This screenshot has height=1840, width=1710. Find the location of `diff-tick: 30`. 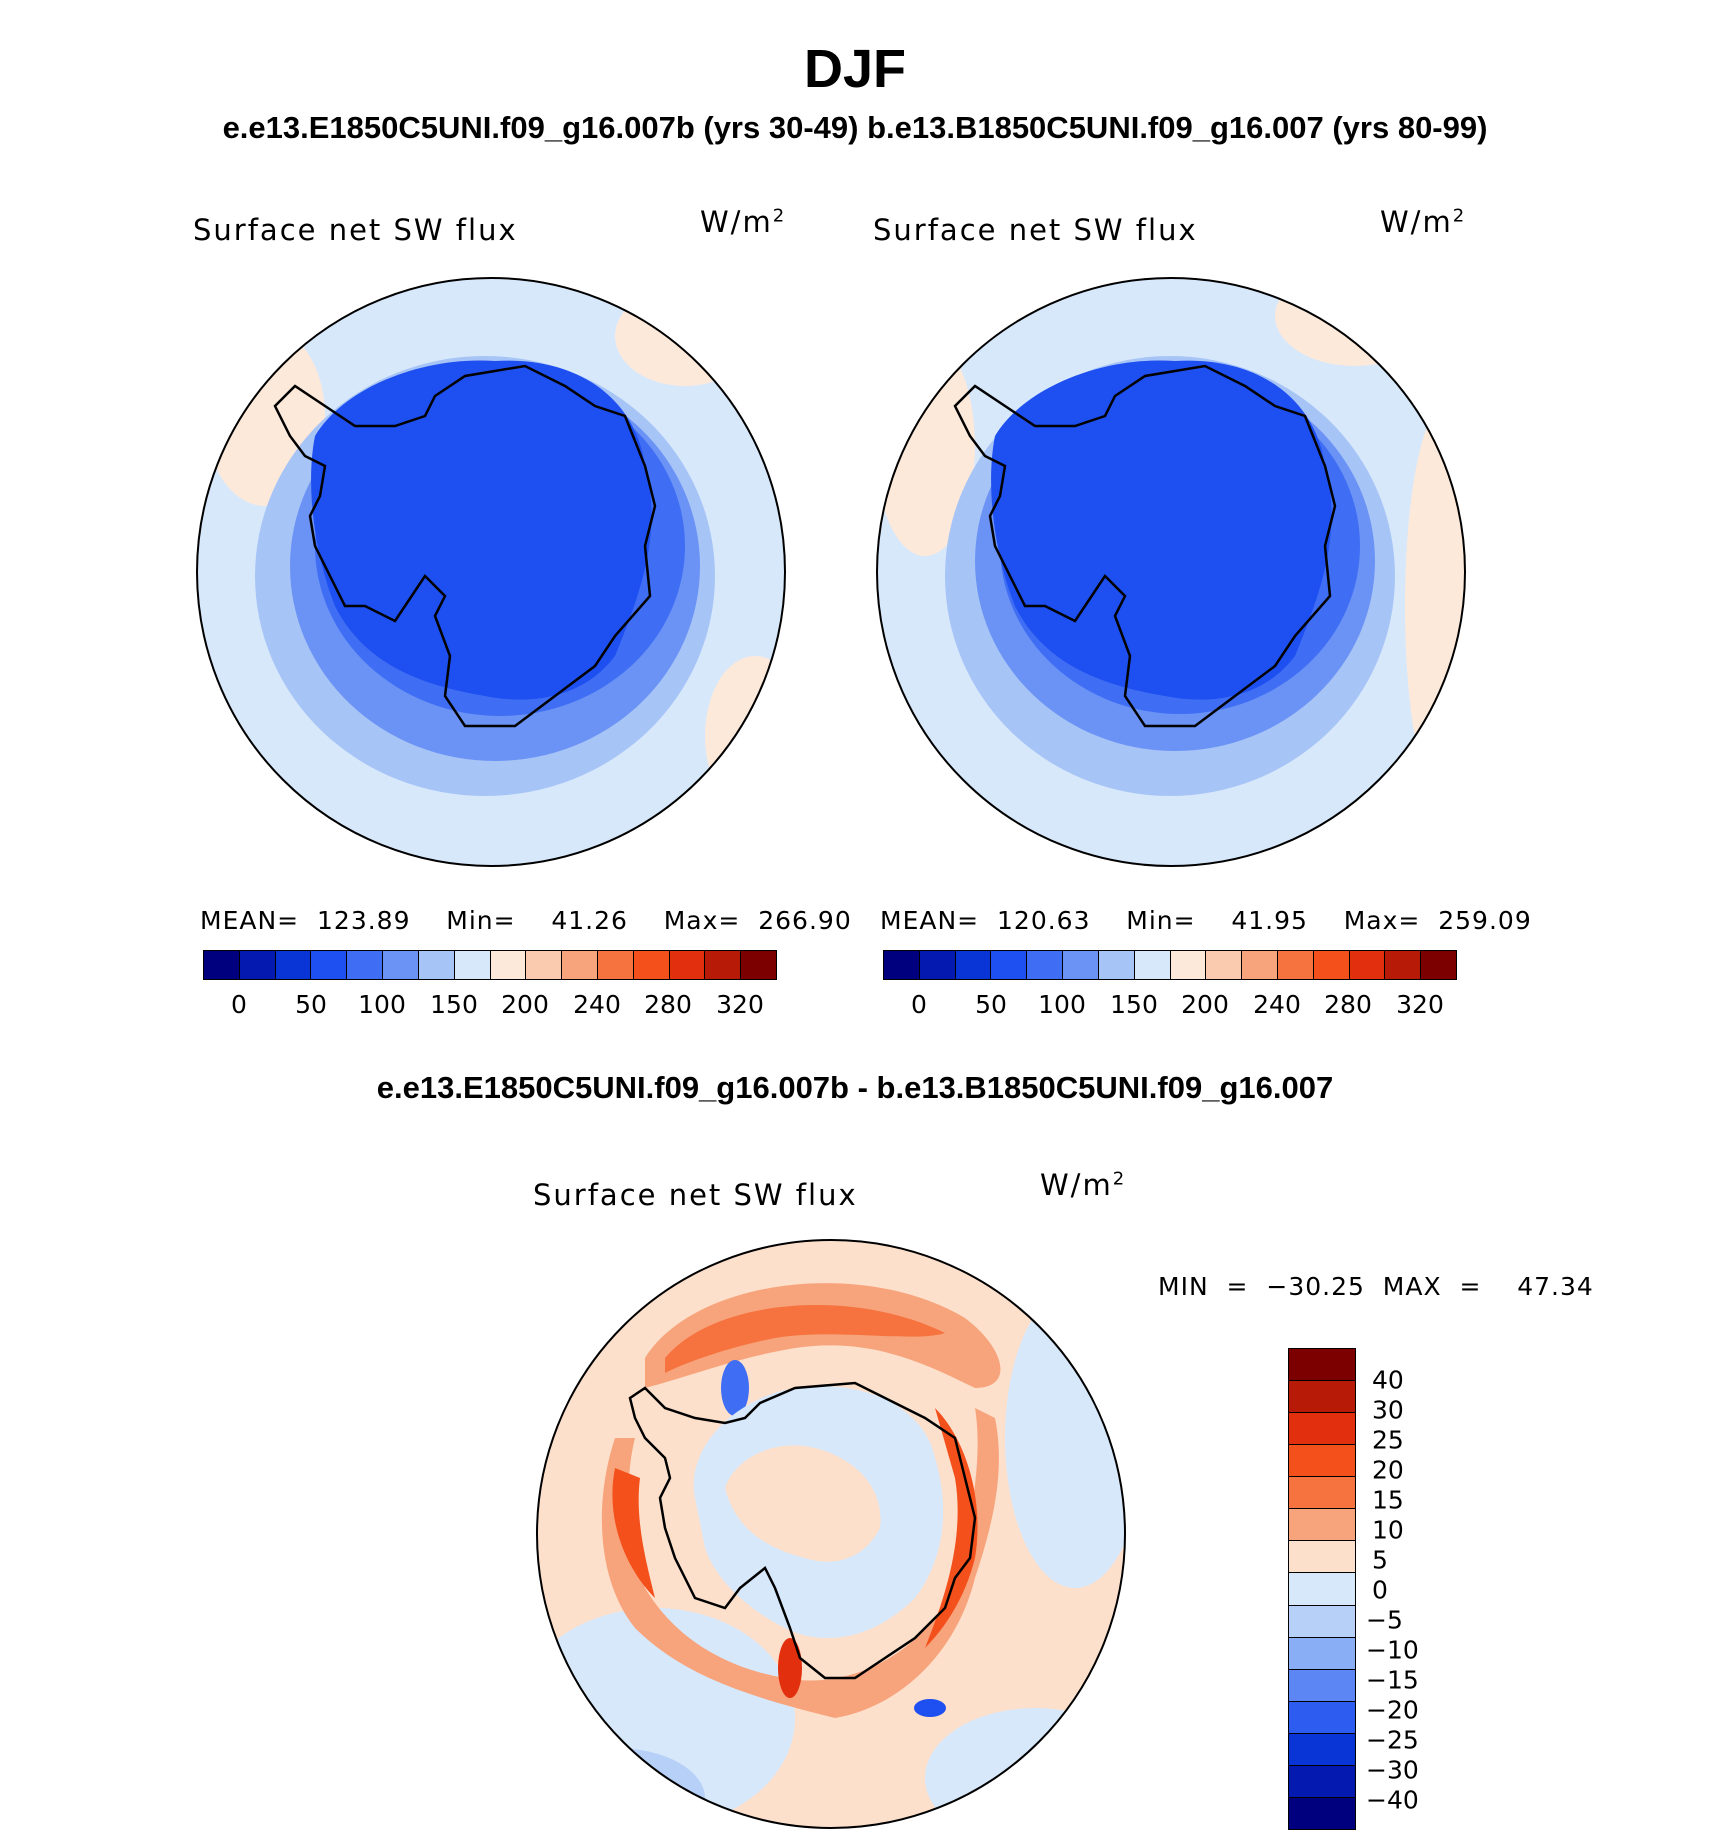

diff-tick: 30 is located at coordinates (1388, 1410).